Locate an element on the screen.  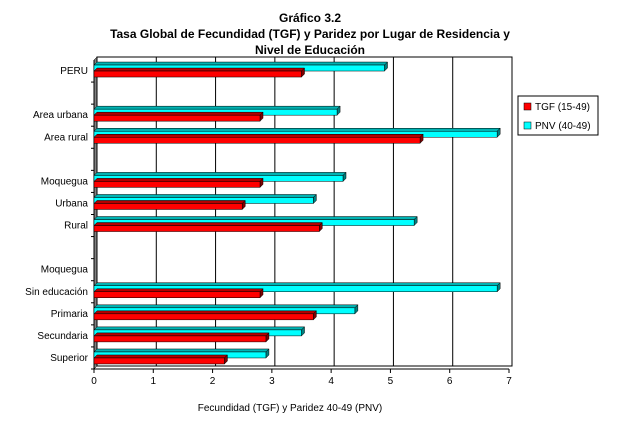
x-tick-label: 5 is located at coordinates (391, 381).